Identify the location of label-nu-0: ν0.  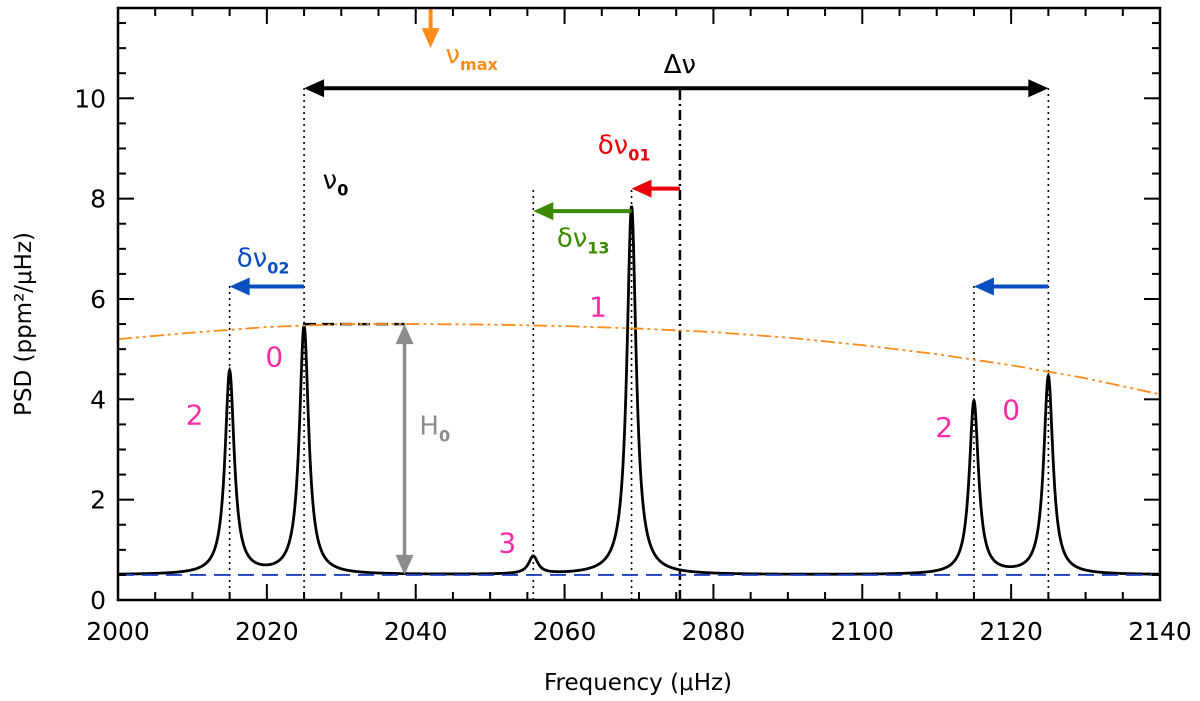
(336, 183).